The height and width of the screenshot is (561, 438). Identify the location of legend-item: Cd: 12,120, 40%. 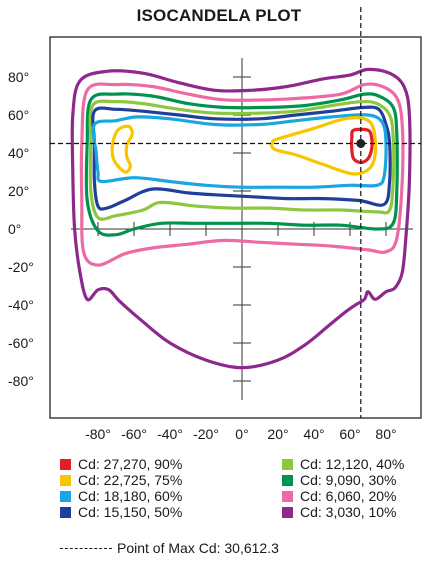
(343, 464).